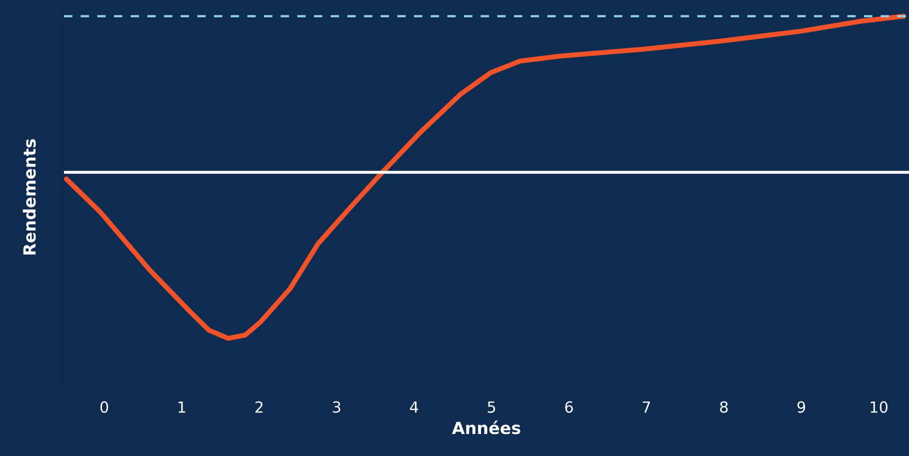  What do you see at coordinates (569, 407) in the screenshot?
I see `x-tick-label: 6` at bounding box center [569, 407].